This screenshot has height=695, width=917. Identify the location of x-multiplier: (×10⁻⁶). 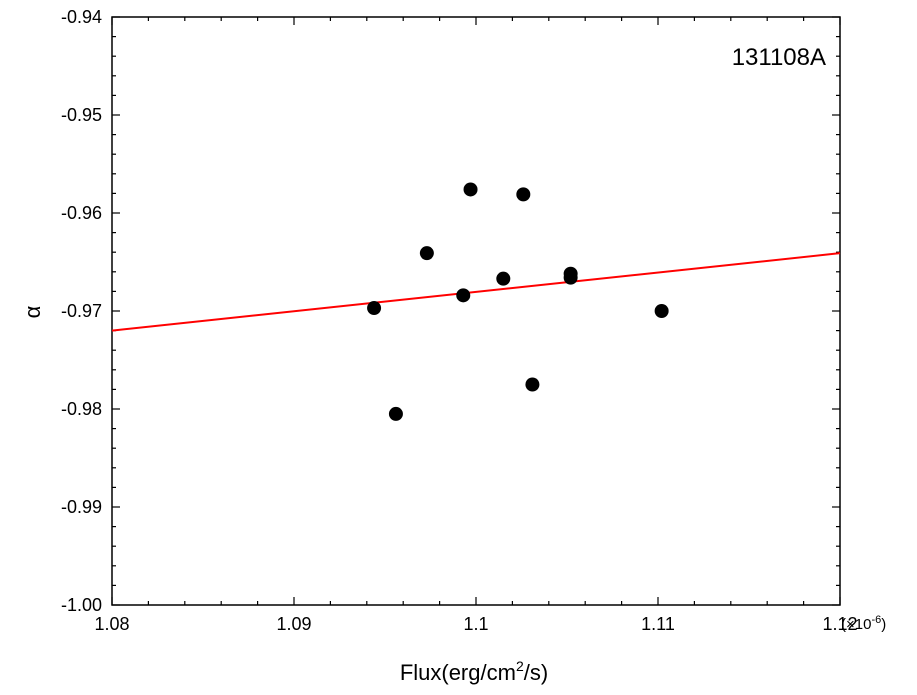
(863, 623).